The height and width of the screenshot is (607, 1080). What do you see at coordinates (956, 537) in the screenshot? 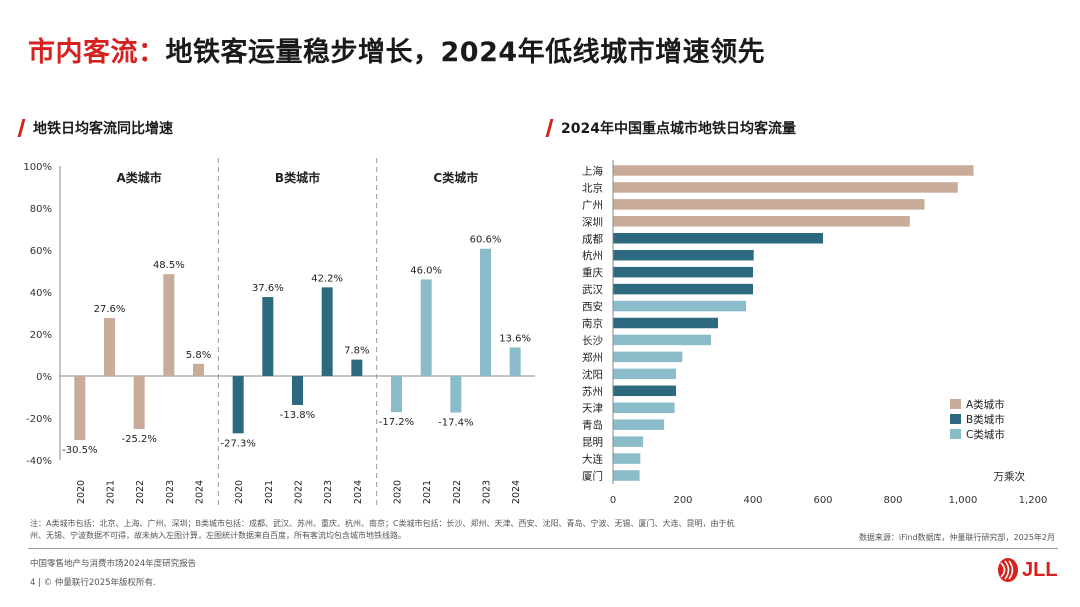
I see `data-source: 数据来源：iFind数据库，仲量联行研究部，2025年2月` at bounding box center [956, 537].